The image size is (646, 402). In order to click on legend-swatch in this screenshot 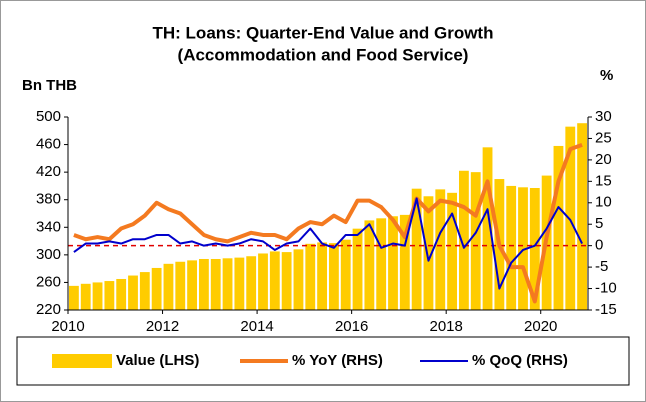, I will do `click(82, 361)`.